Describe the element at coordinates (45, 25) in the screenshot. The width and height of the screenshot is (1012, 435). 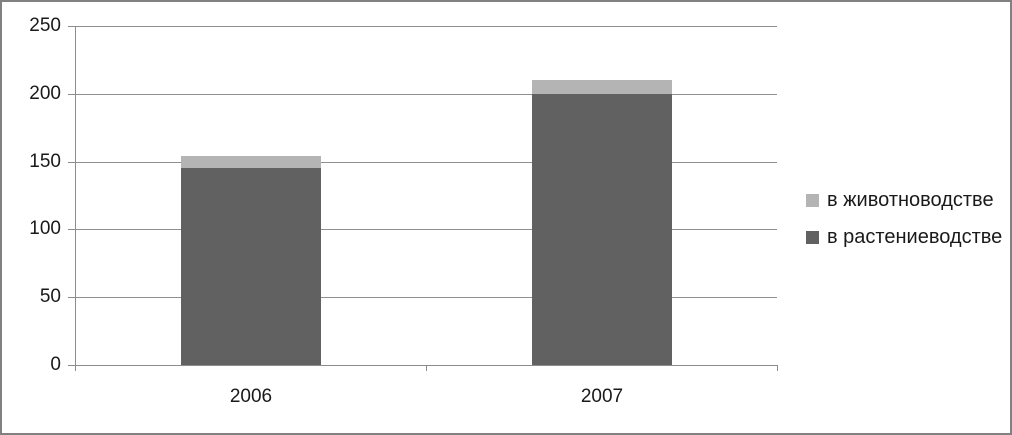
I see `y-axis-label: 250` at that location.